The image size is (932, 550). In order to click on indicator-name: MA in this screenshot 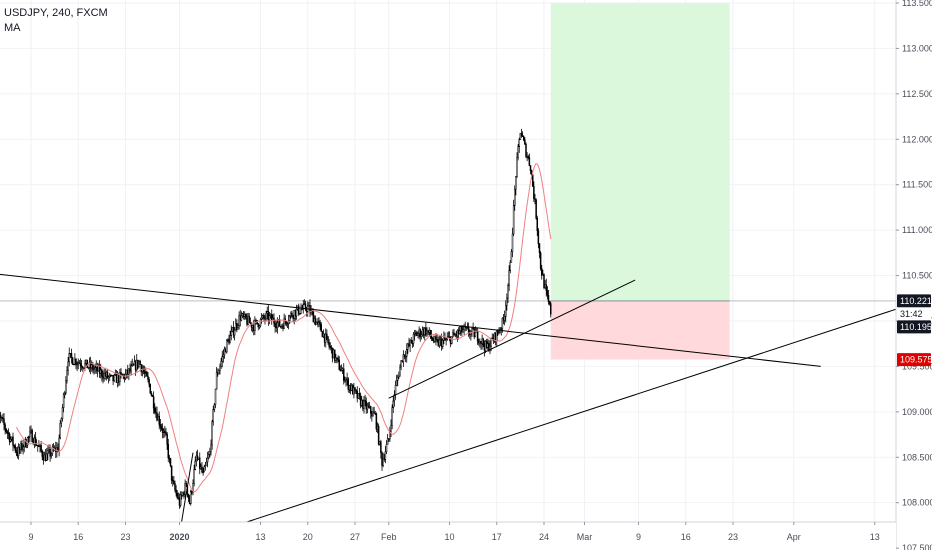, I will do `click(12, 28)`.